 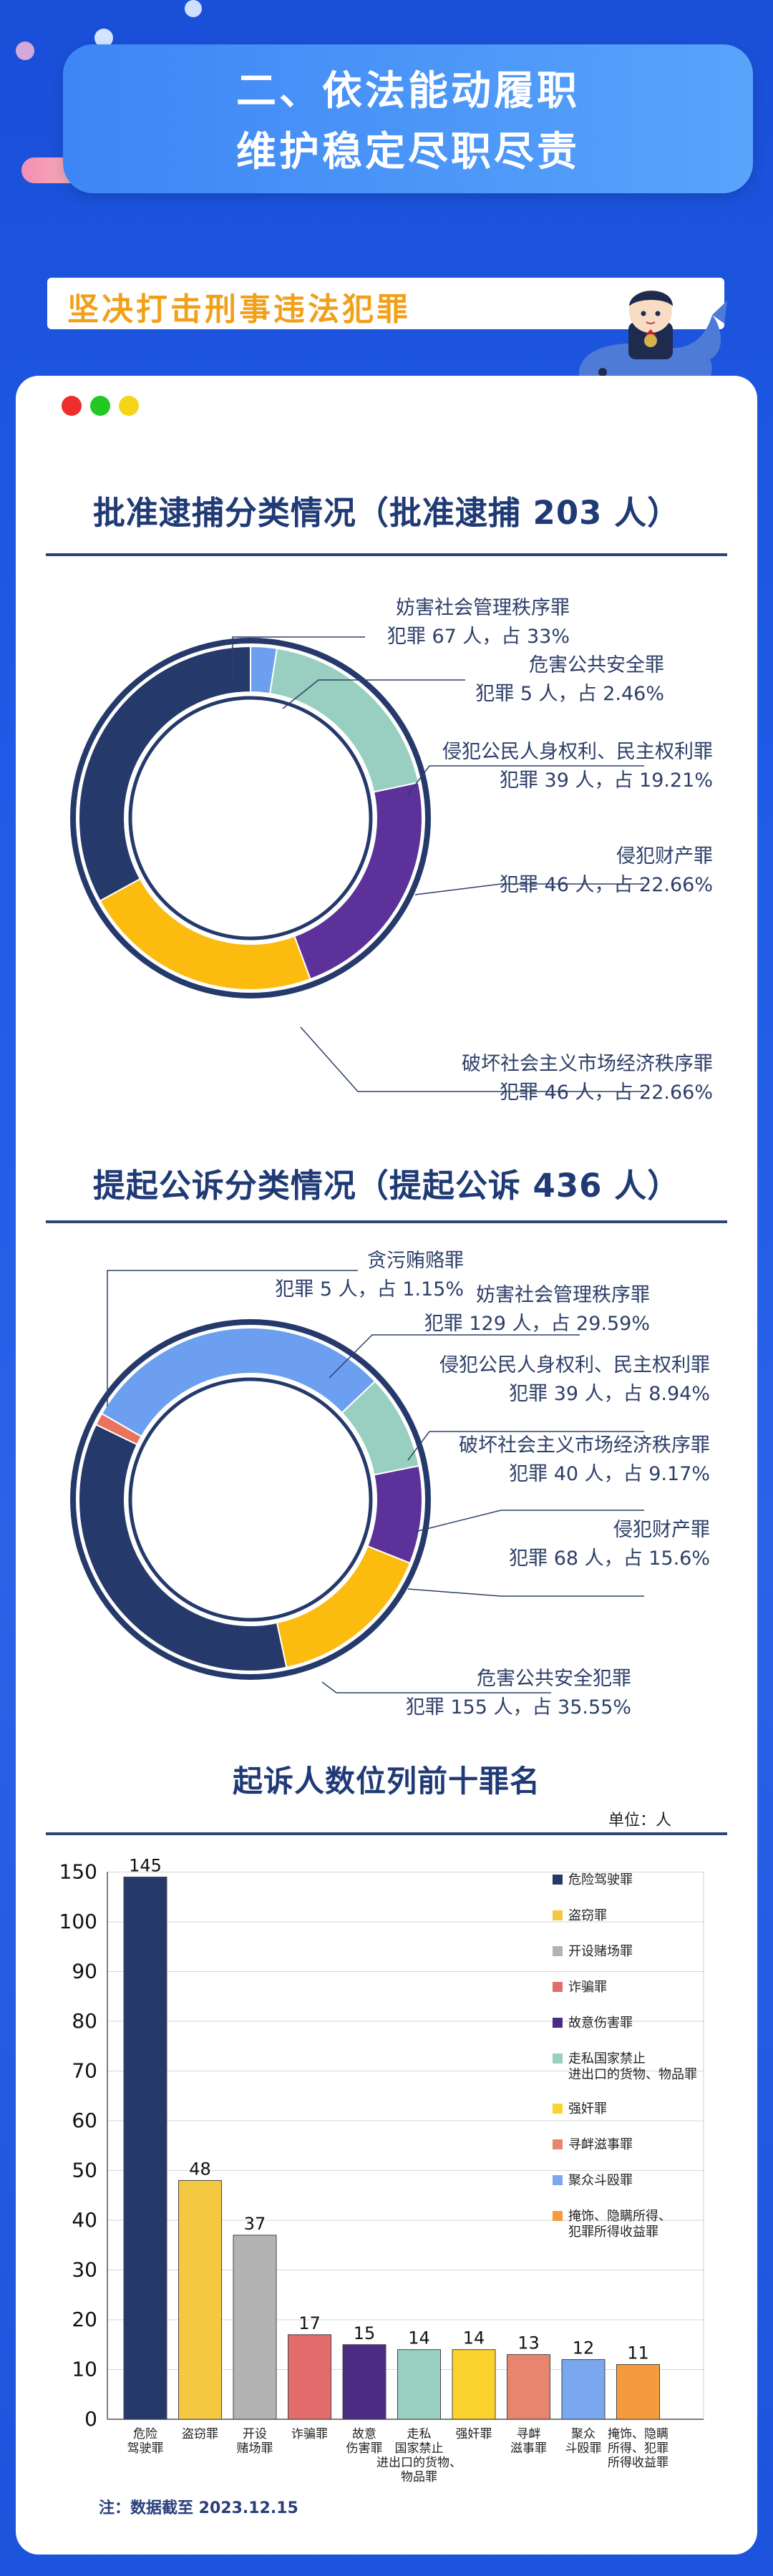 I want to click on chart2-donut, so click(x=357, y=1481).